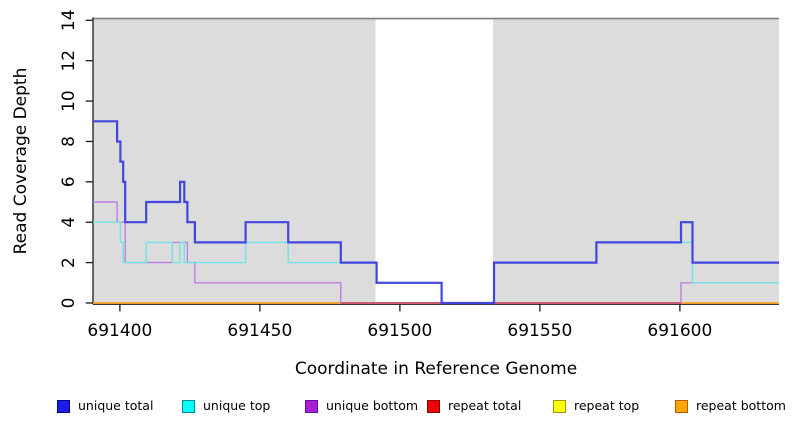 Image resolution: width=792 pixels, height=432 pixels. I want to click on legend-swatch-repeat-bottom, so click(681, 406).